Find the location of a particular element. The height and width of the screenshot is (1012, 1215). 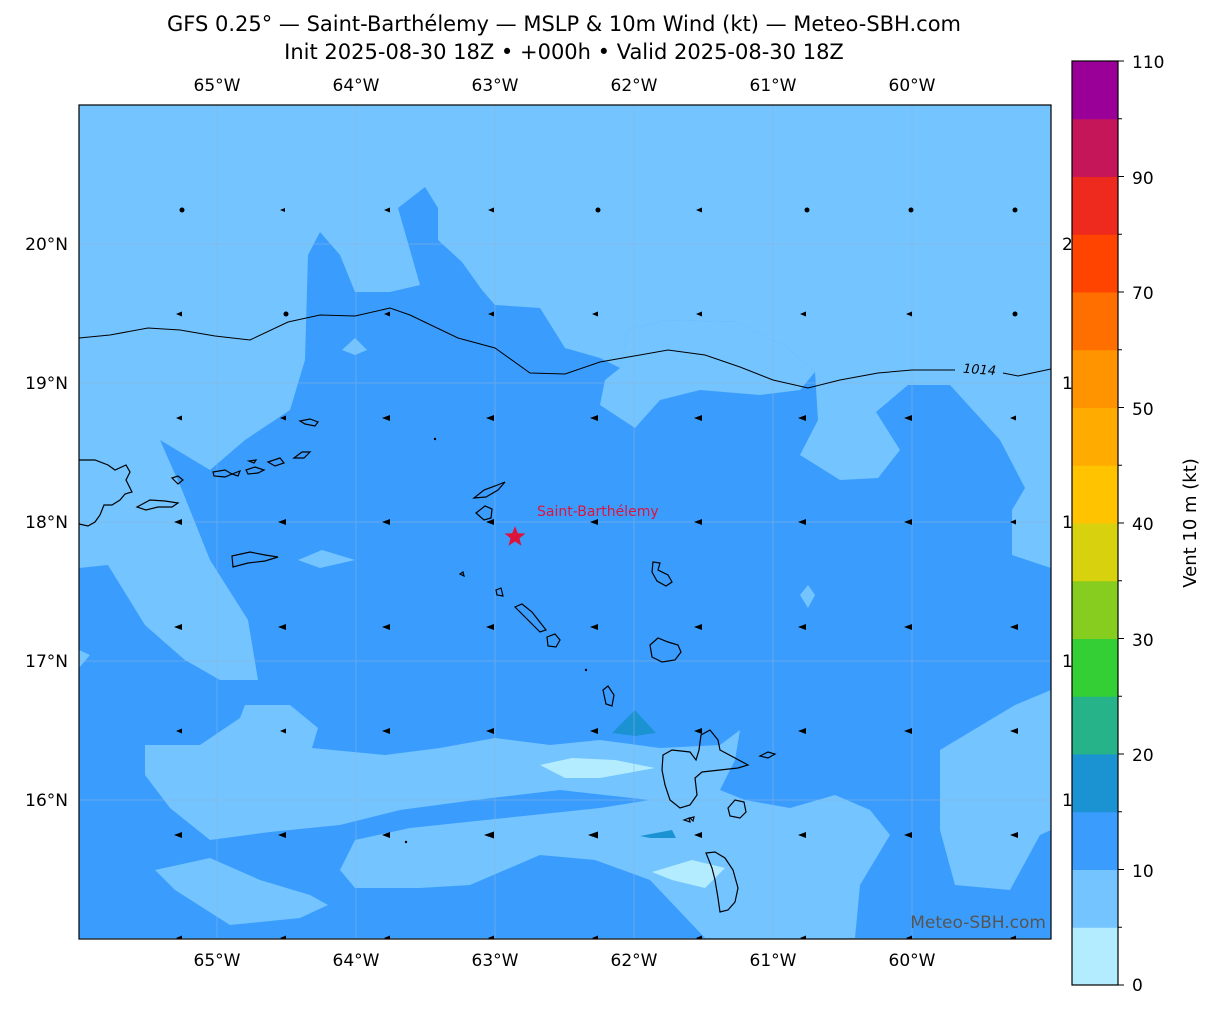

colorbar-tick-label: 0 is located at coordinates (1137, 986).